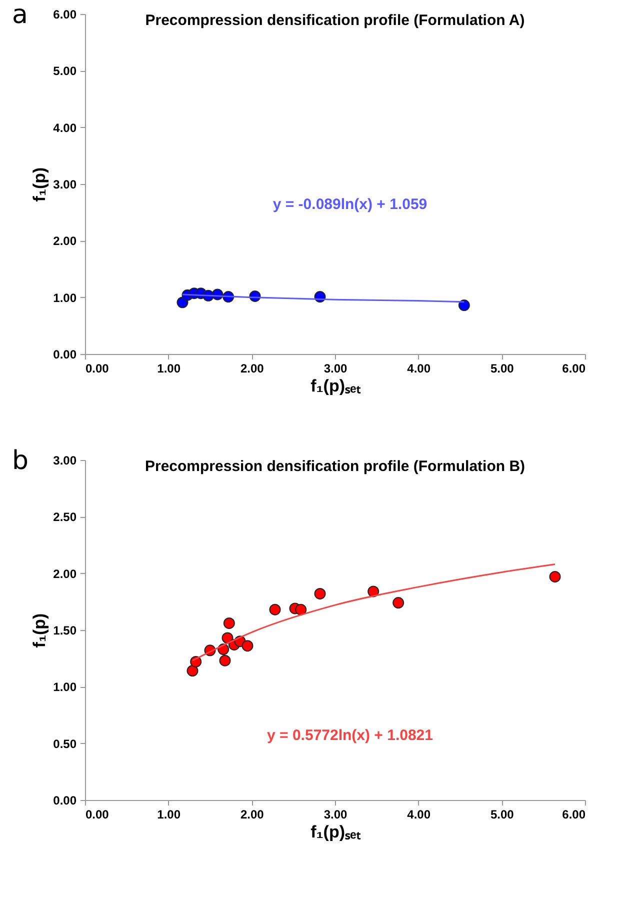 The height and width of the screenshot is (900, 630). Describe the element at coordinates (350, 735) in the screenshot. I see `annotation: y = 0.5772ln(x) + 1.0821` at that location.